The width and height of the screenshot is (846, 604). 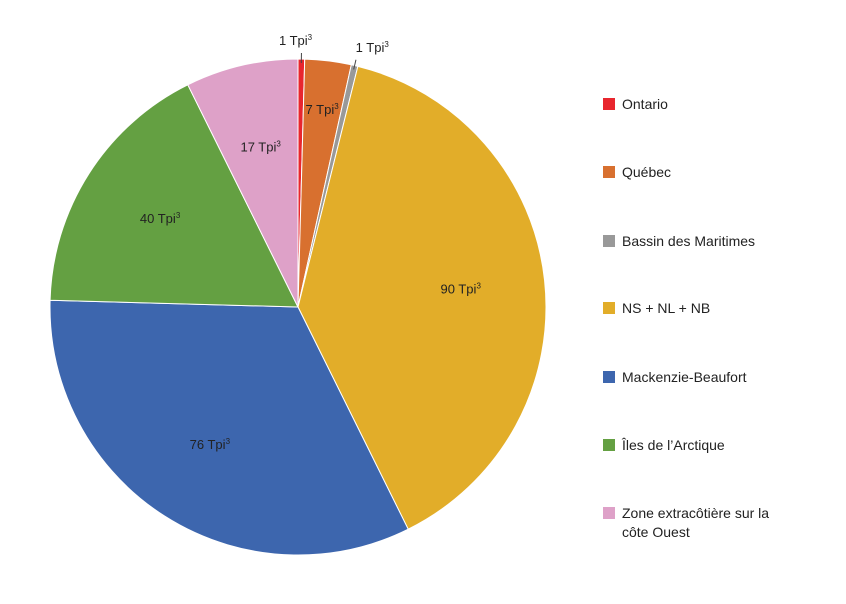 What do you see at coordinates (160, 218) in the screenshot?
I see `slice-label-6: 40 Tpi3` at bounding box center [160, 218].